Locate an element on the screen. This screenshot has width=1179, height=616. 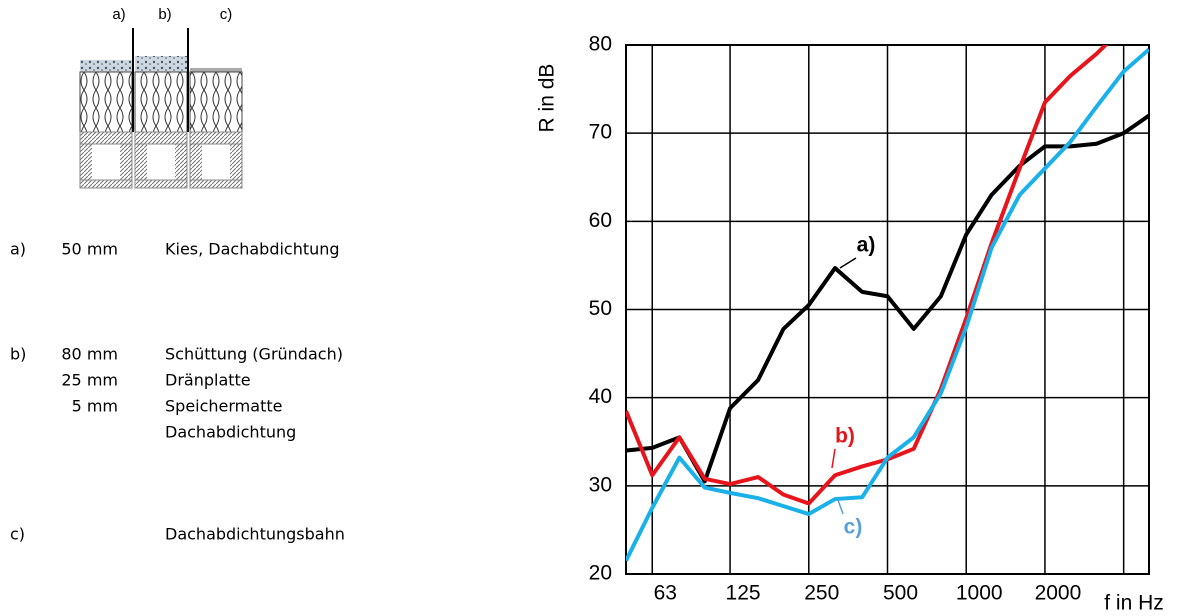
y-tick-label: 40 is located at coordinates (600, 396).